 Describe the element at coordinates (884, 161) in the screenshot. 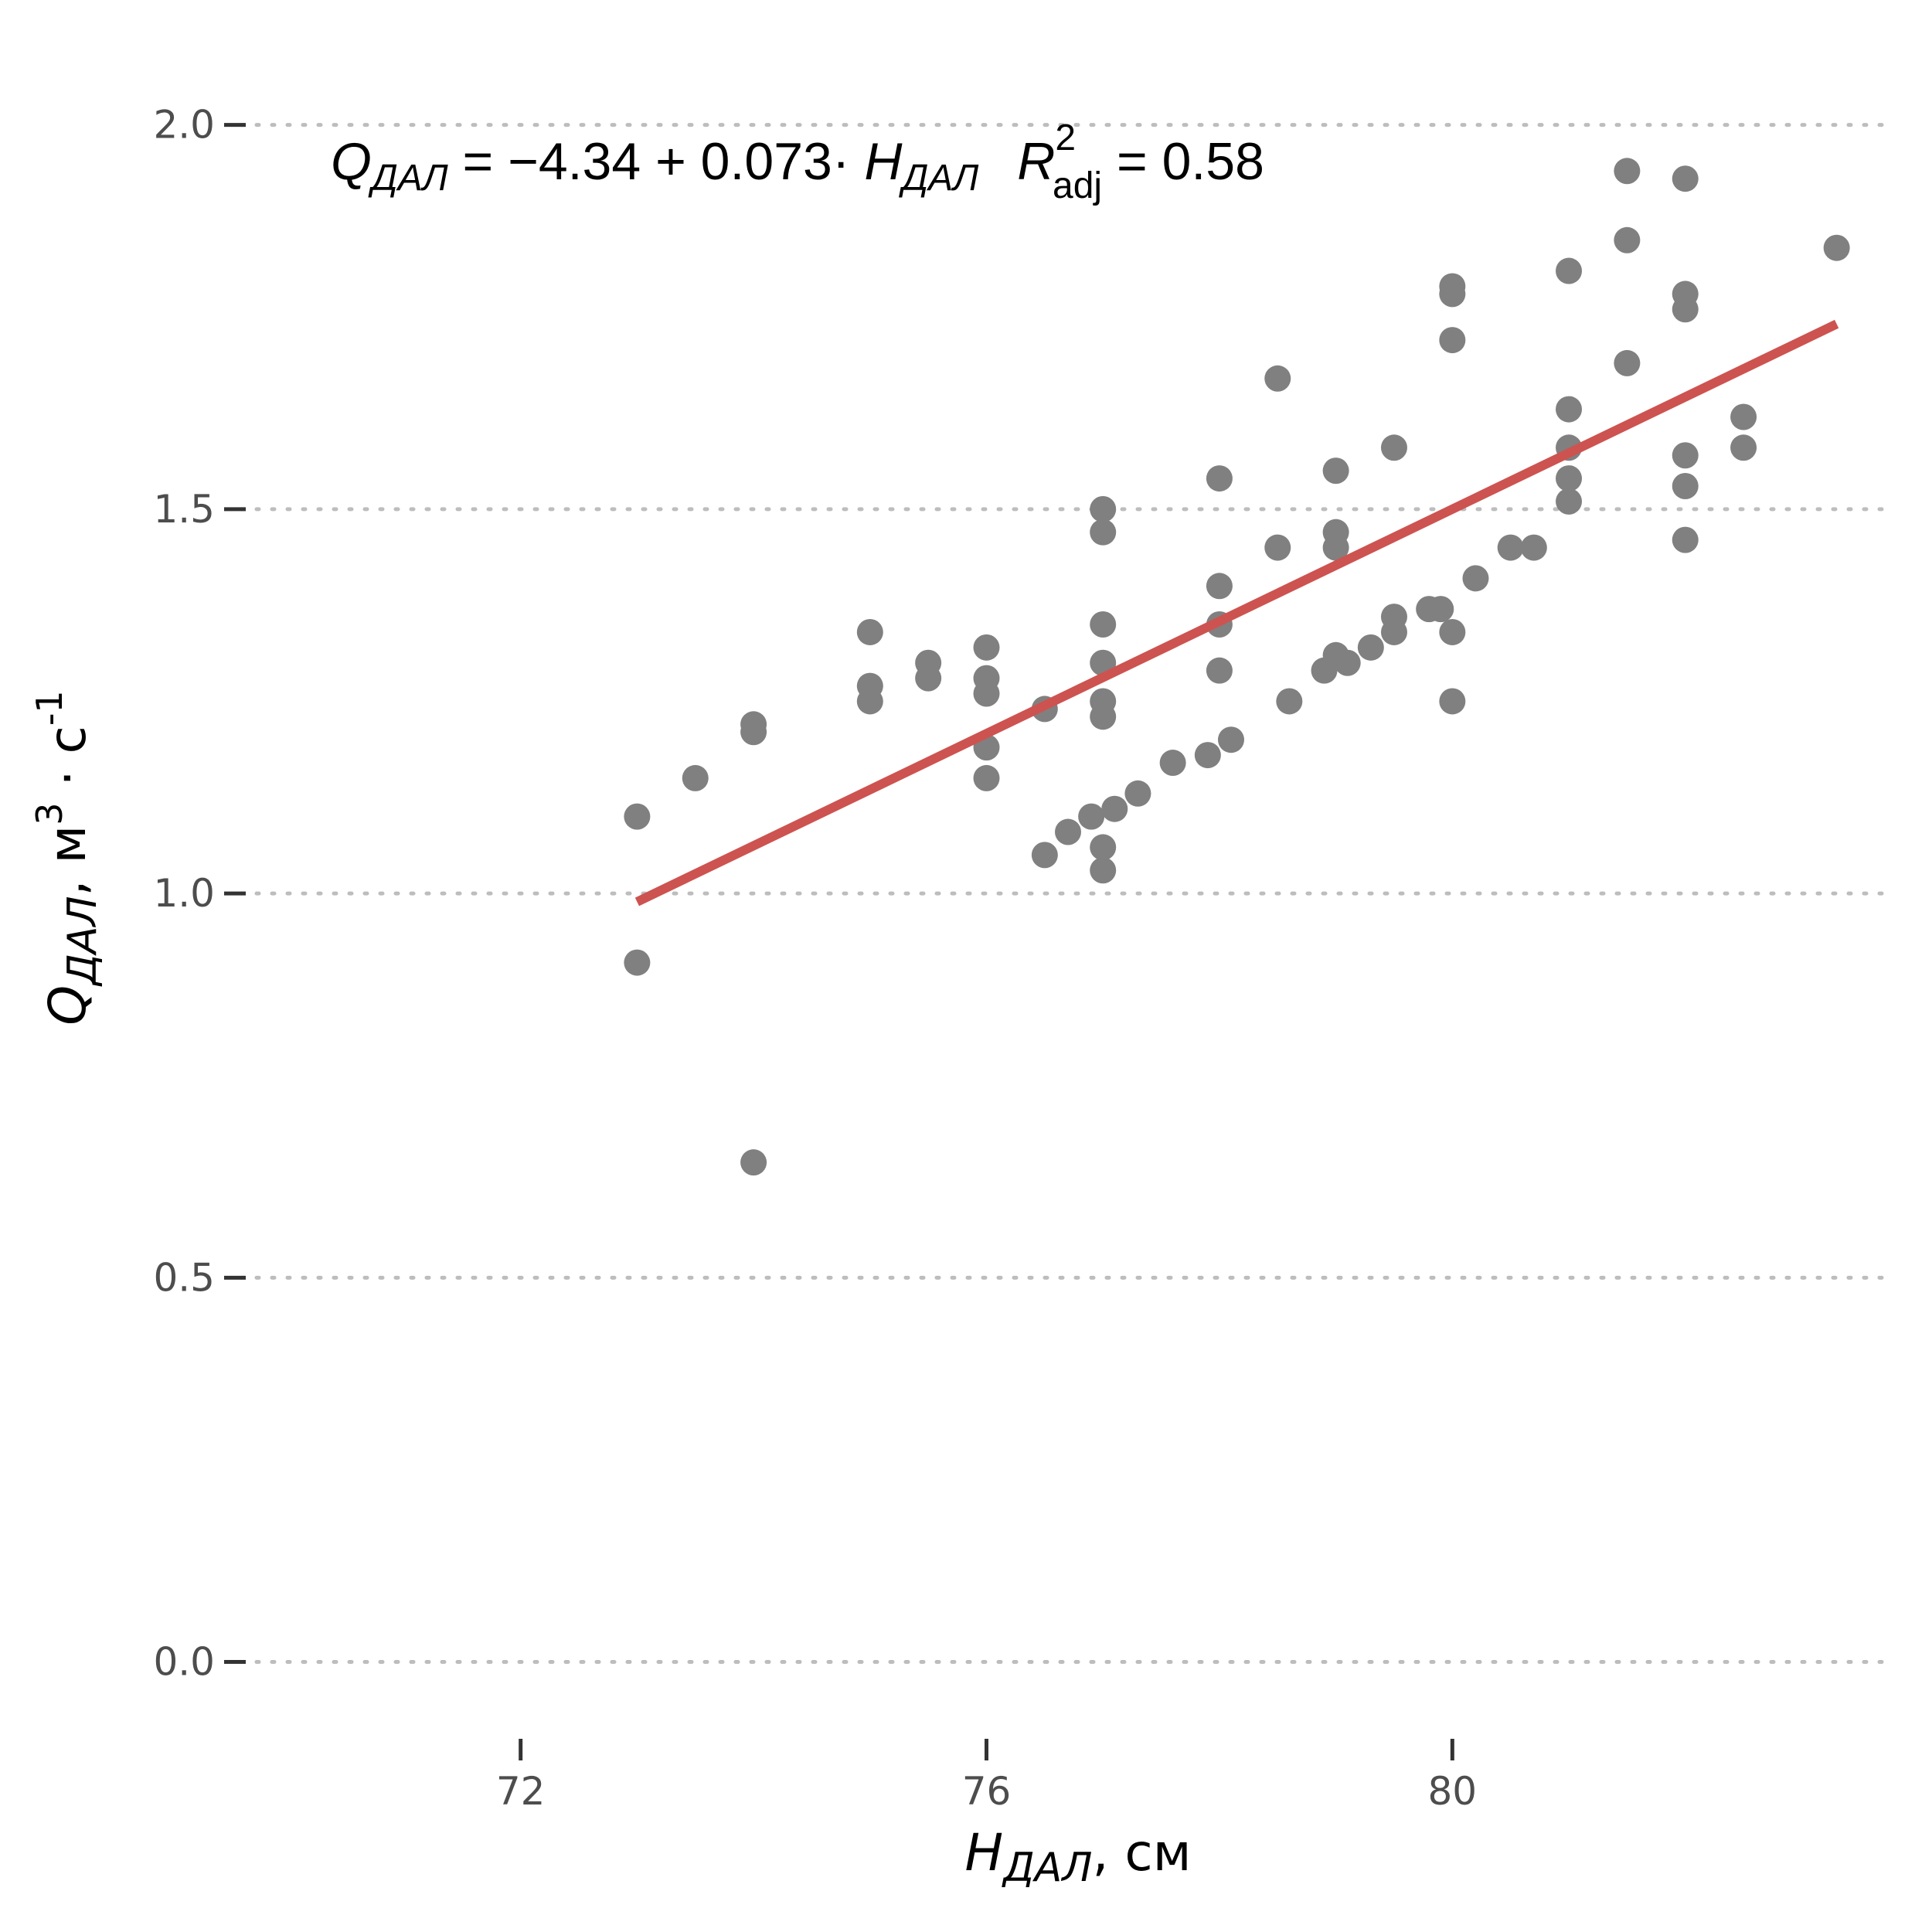

I see `annot-h: H` at that location.